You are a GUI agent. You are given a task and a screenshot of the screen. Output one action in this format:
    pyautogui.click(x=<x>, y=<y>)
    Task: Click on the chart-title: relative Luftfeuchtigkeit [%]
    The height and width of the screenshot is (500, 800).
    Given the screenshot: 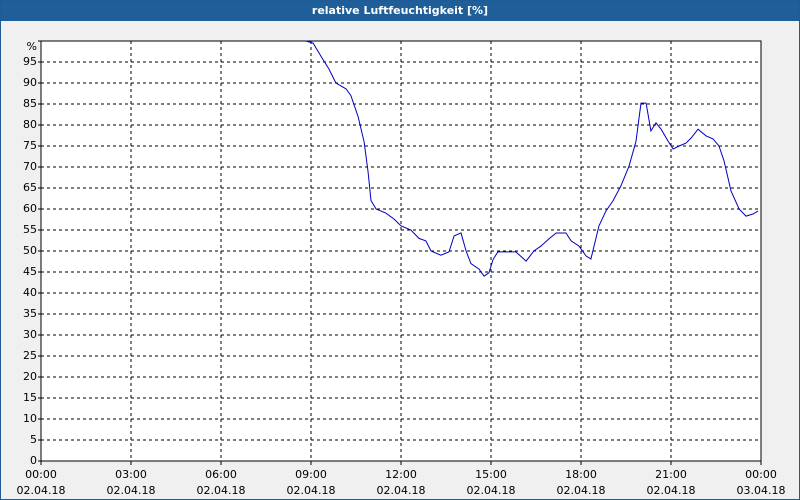 What is the action you would take?
    pyautogui.click(x=400, y=11)
    